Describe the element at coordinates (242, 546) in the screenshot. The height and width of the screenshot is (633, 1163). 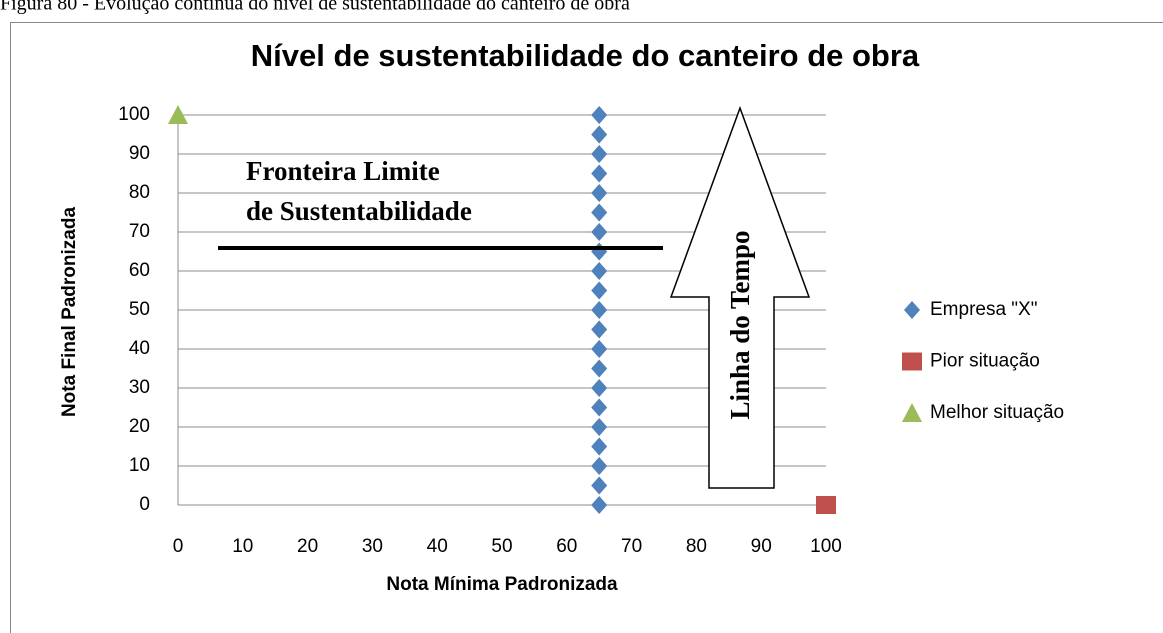
I see `x-tick-label: 10` at that location.